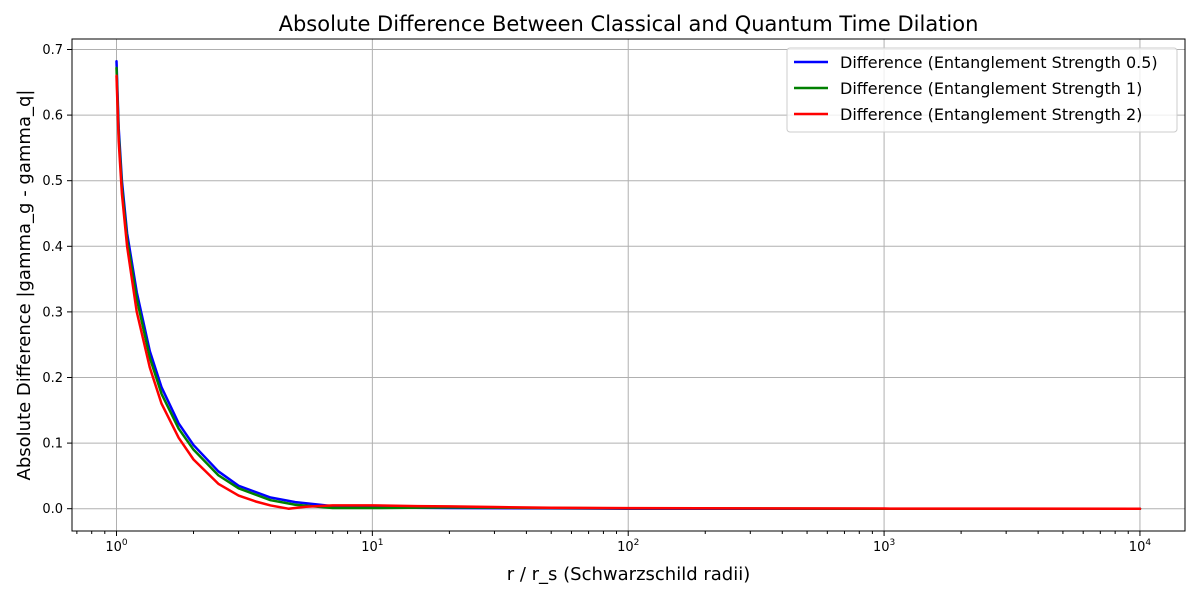 The width and height of the screenshot is (1200, 600). I want to click on y-tick-label: 0.4, so click(52, 247).